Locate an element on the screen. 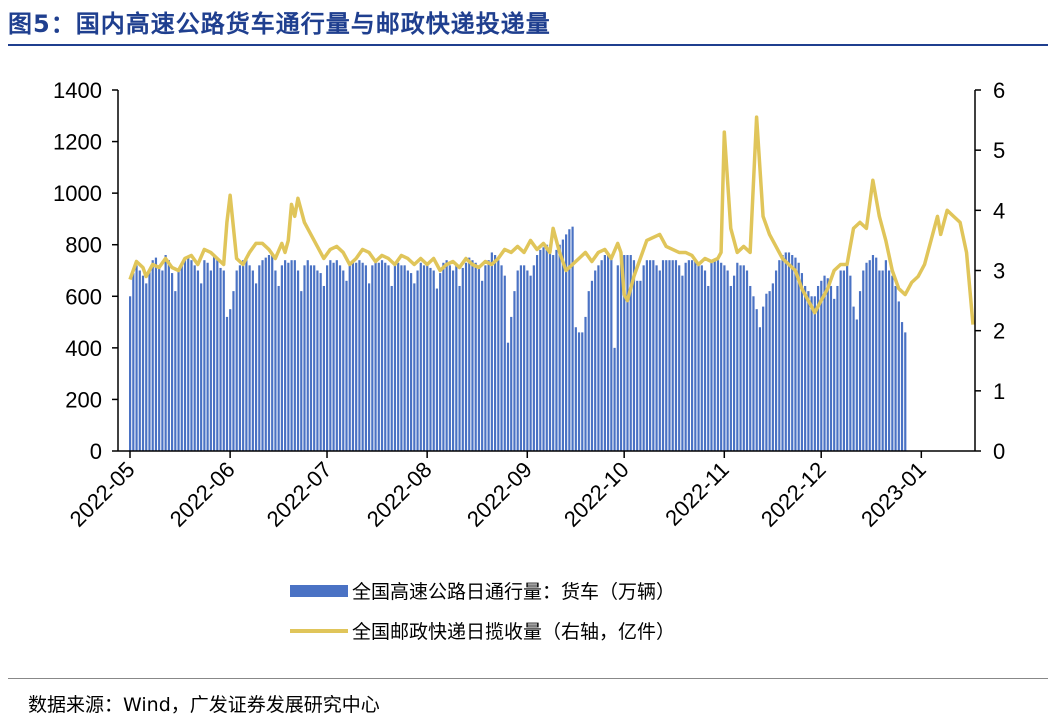 This screenshot has width=1057, height=727. y-left-tick-label: 800 is located at coordinates (83, 245).